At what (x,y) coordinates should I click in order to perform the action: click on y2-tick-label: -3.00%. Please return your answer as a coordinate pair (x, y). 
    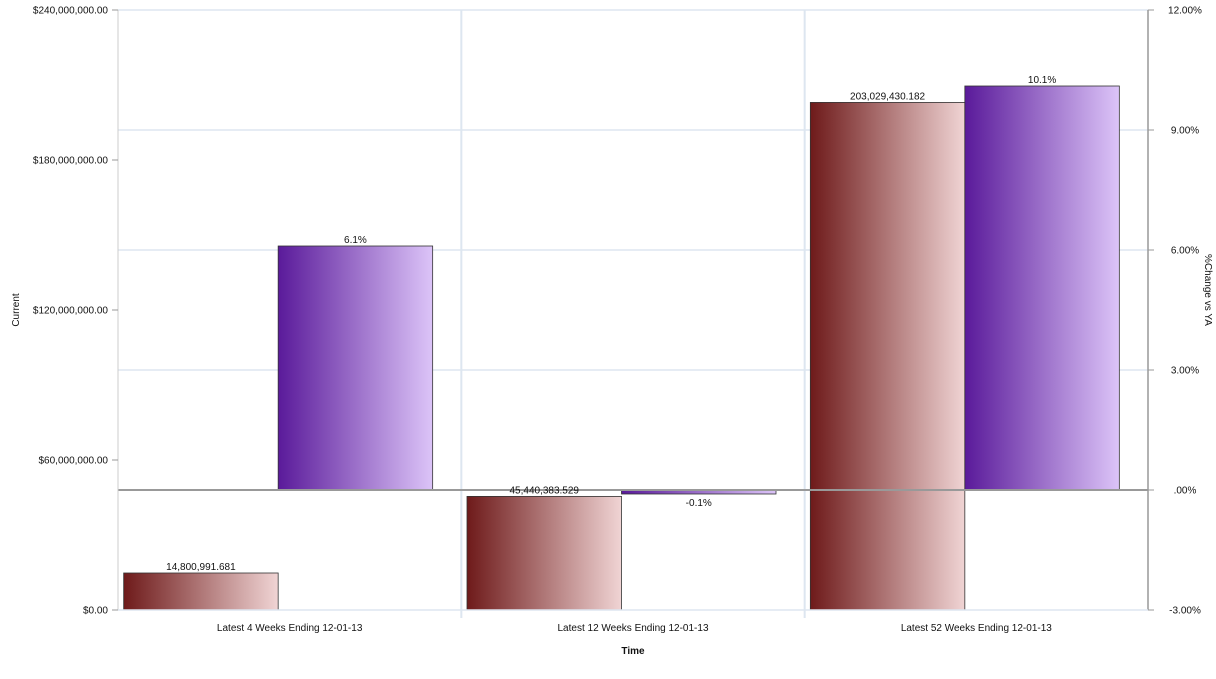
    Looking at the image, I should click on (1185, 611).